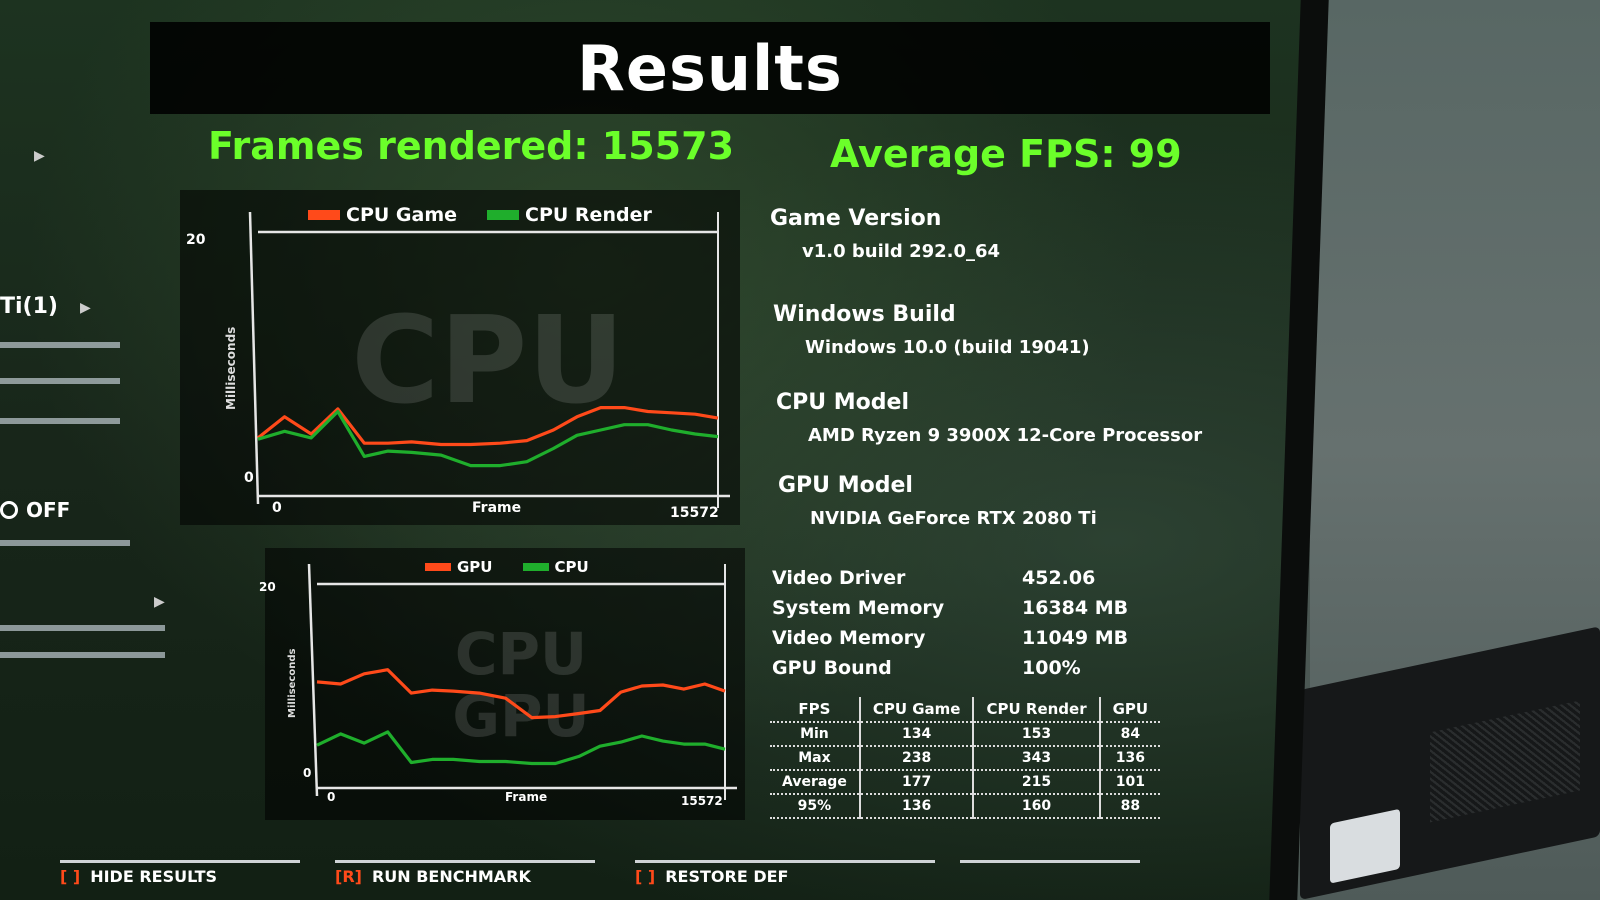  I want to click on legend-cpu-render: CPU Render, so click(569, 215).